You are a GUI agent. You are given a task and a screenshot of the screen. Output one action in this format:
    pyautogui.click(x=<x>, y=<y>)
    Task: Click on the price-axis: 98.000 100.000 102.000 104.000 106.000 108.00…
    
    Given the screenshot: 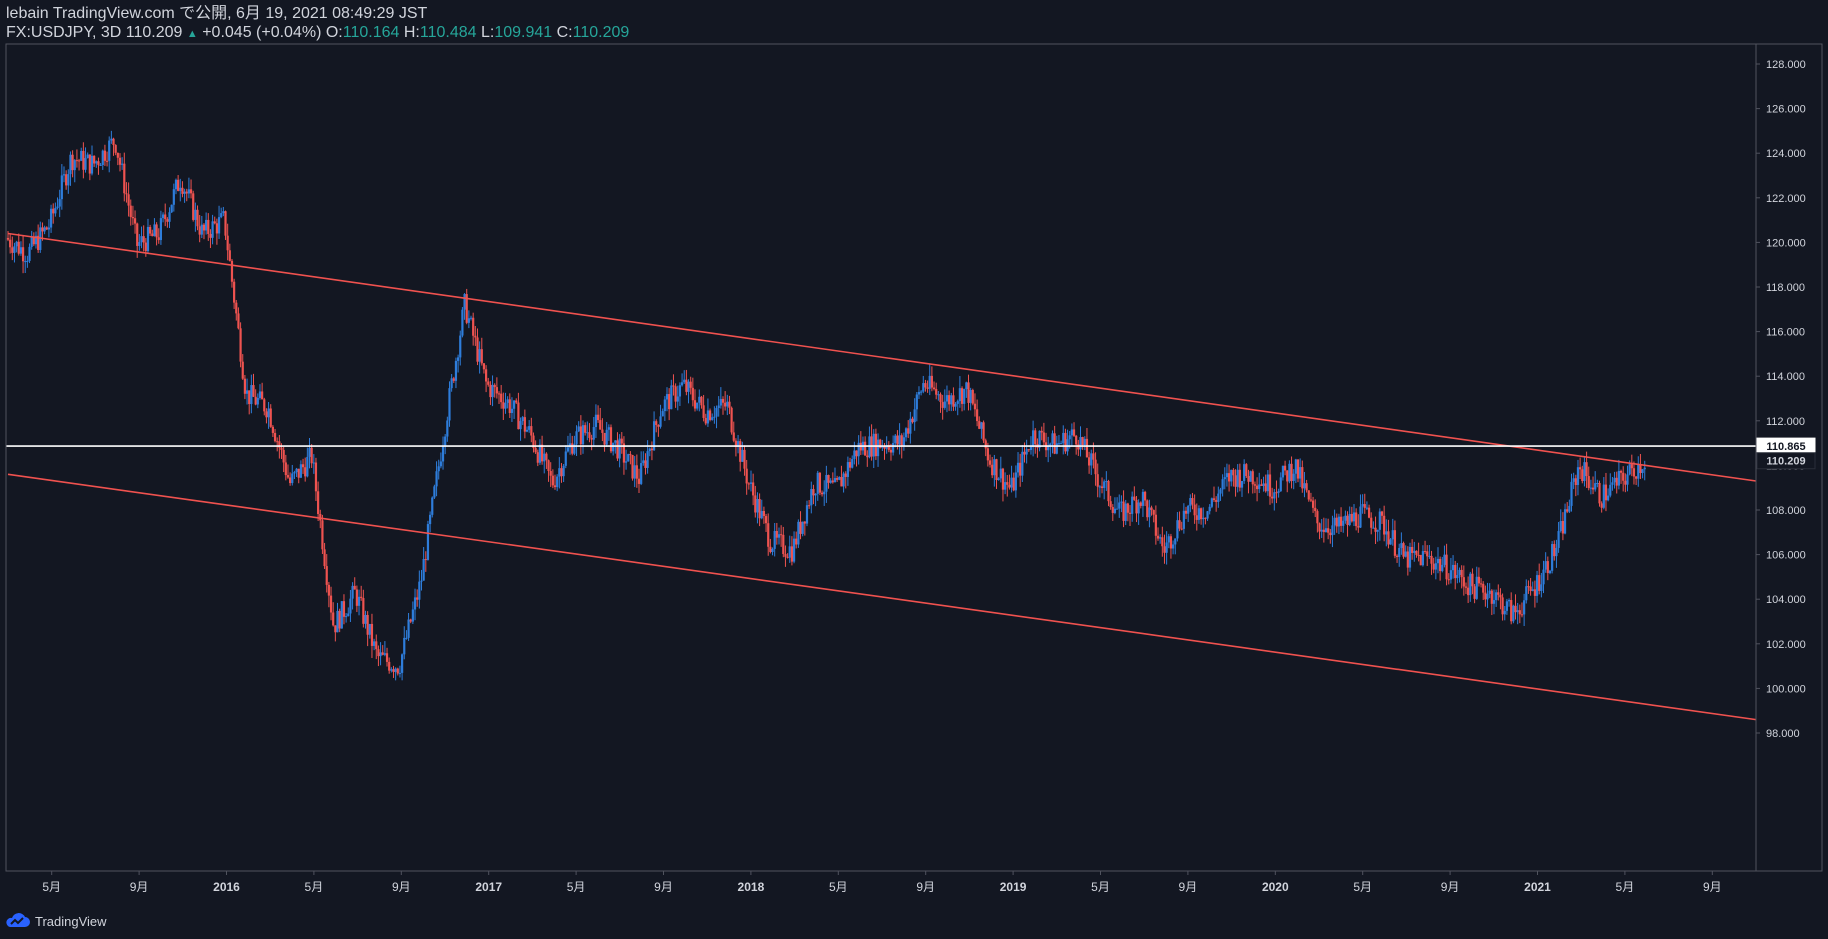 What is the action you would take?
    pyautogui.click(x=1781, y=399)
    